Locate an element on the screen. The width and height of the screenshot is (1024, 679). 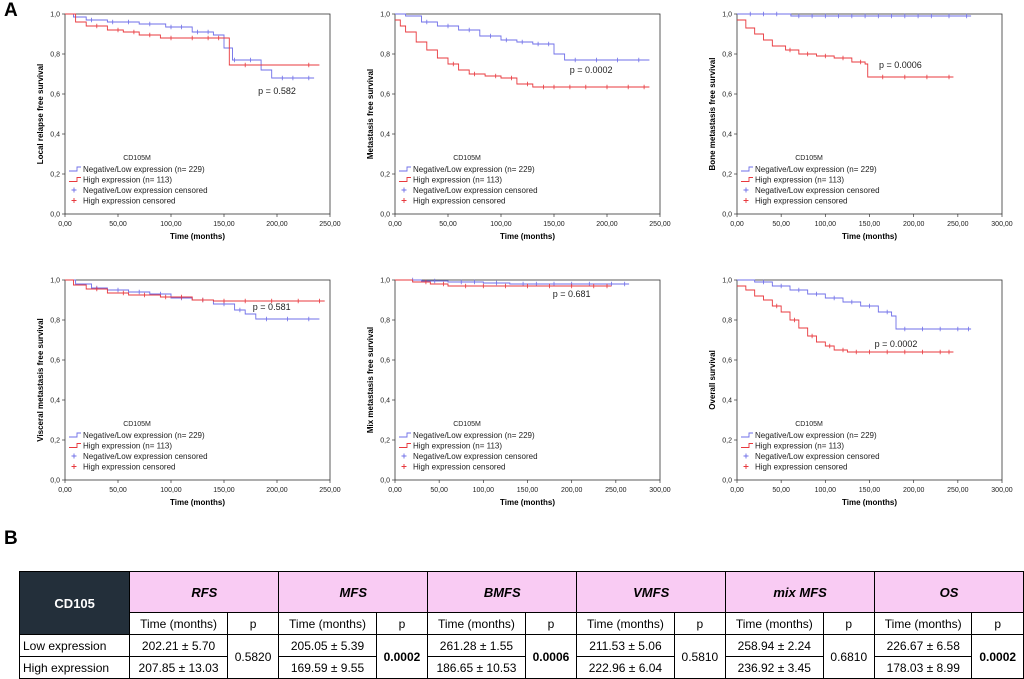
table-cell: 205.05 ± 5.39 is located at coordinates (327, 645).